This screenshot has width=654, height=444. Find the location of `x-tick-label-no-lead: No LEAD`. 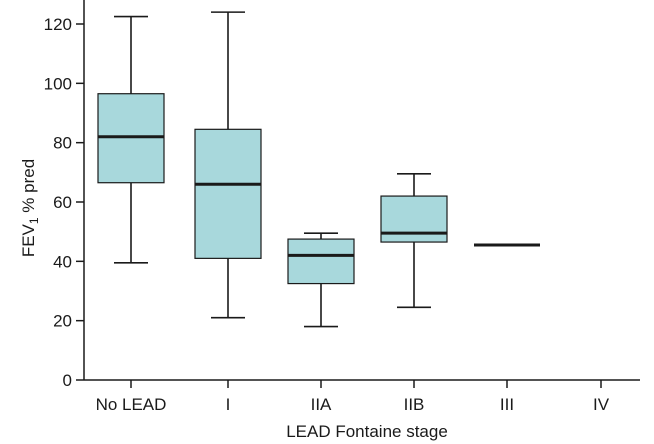

x-tick-label-no-lead: No LEAD is located at coordinates (131, 404).